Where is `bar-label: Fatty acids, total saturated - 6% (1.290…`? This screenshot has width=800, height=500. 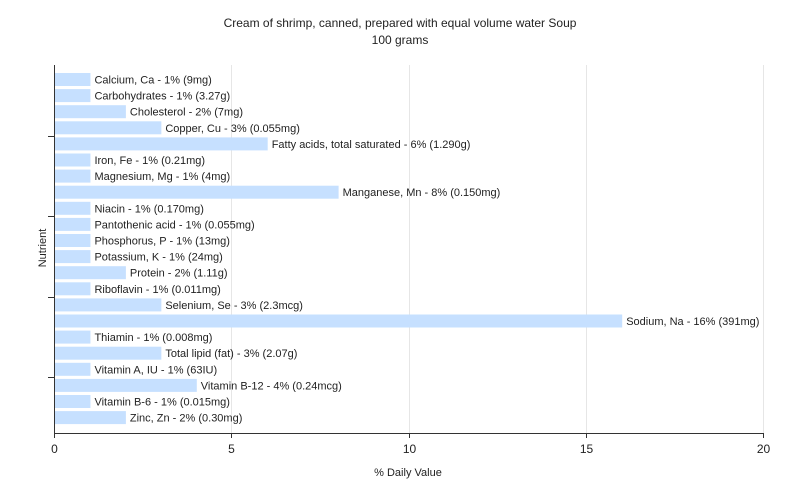
bar-label: Fatty acids, total saturated - 6% (1.290… is located at coordinates (371, 145).